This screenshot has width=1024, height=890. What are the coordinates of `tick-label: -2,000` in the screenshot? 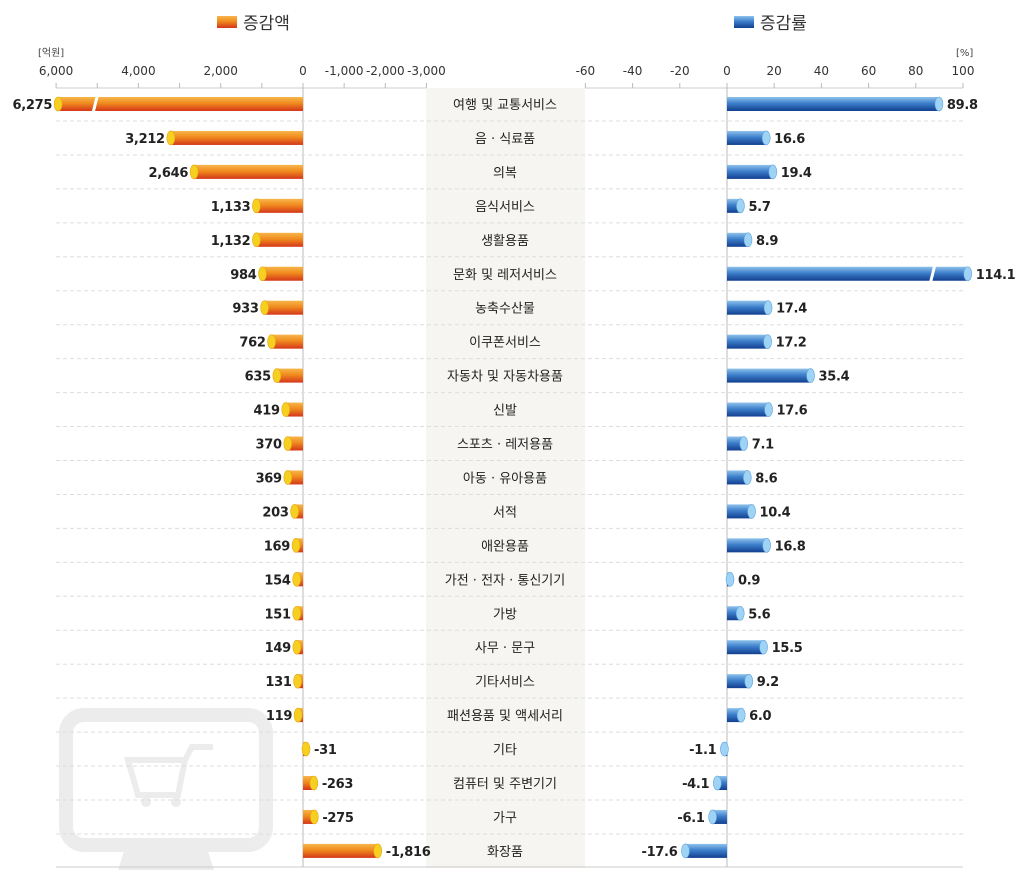 It's located at (385, 71).